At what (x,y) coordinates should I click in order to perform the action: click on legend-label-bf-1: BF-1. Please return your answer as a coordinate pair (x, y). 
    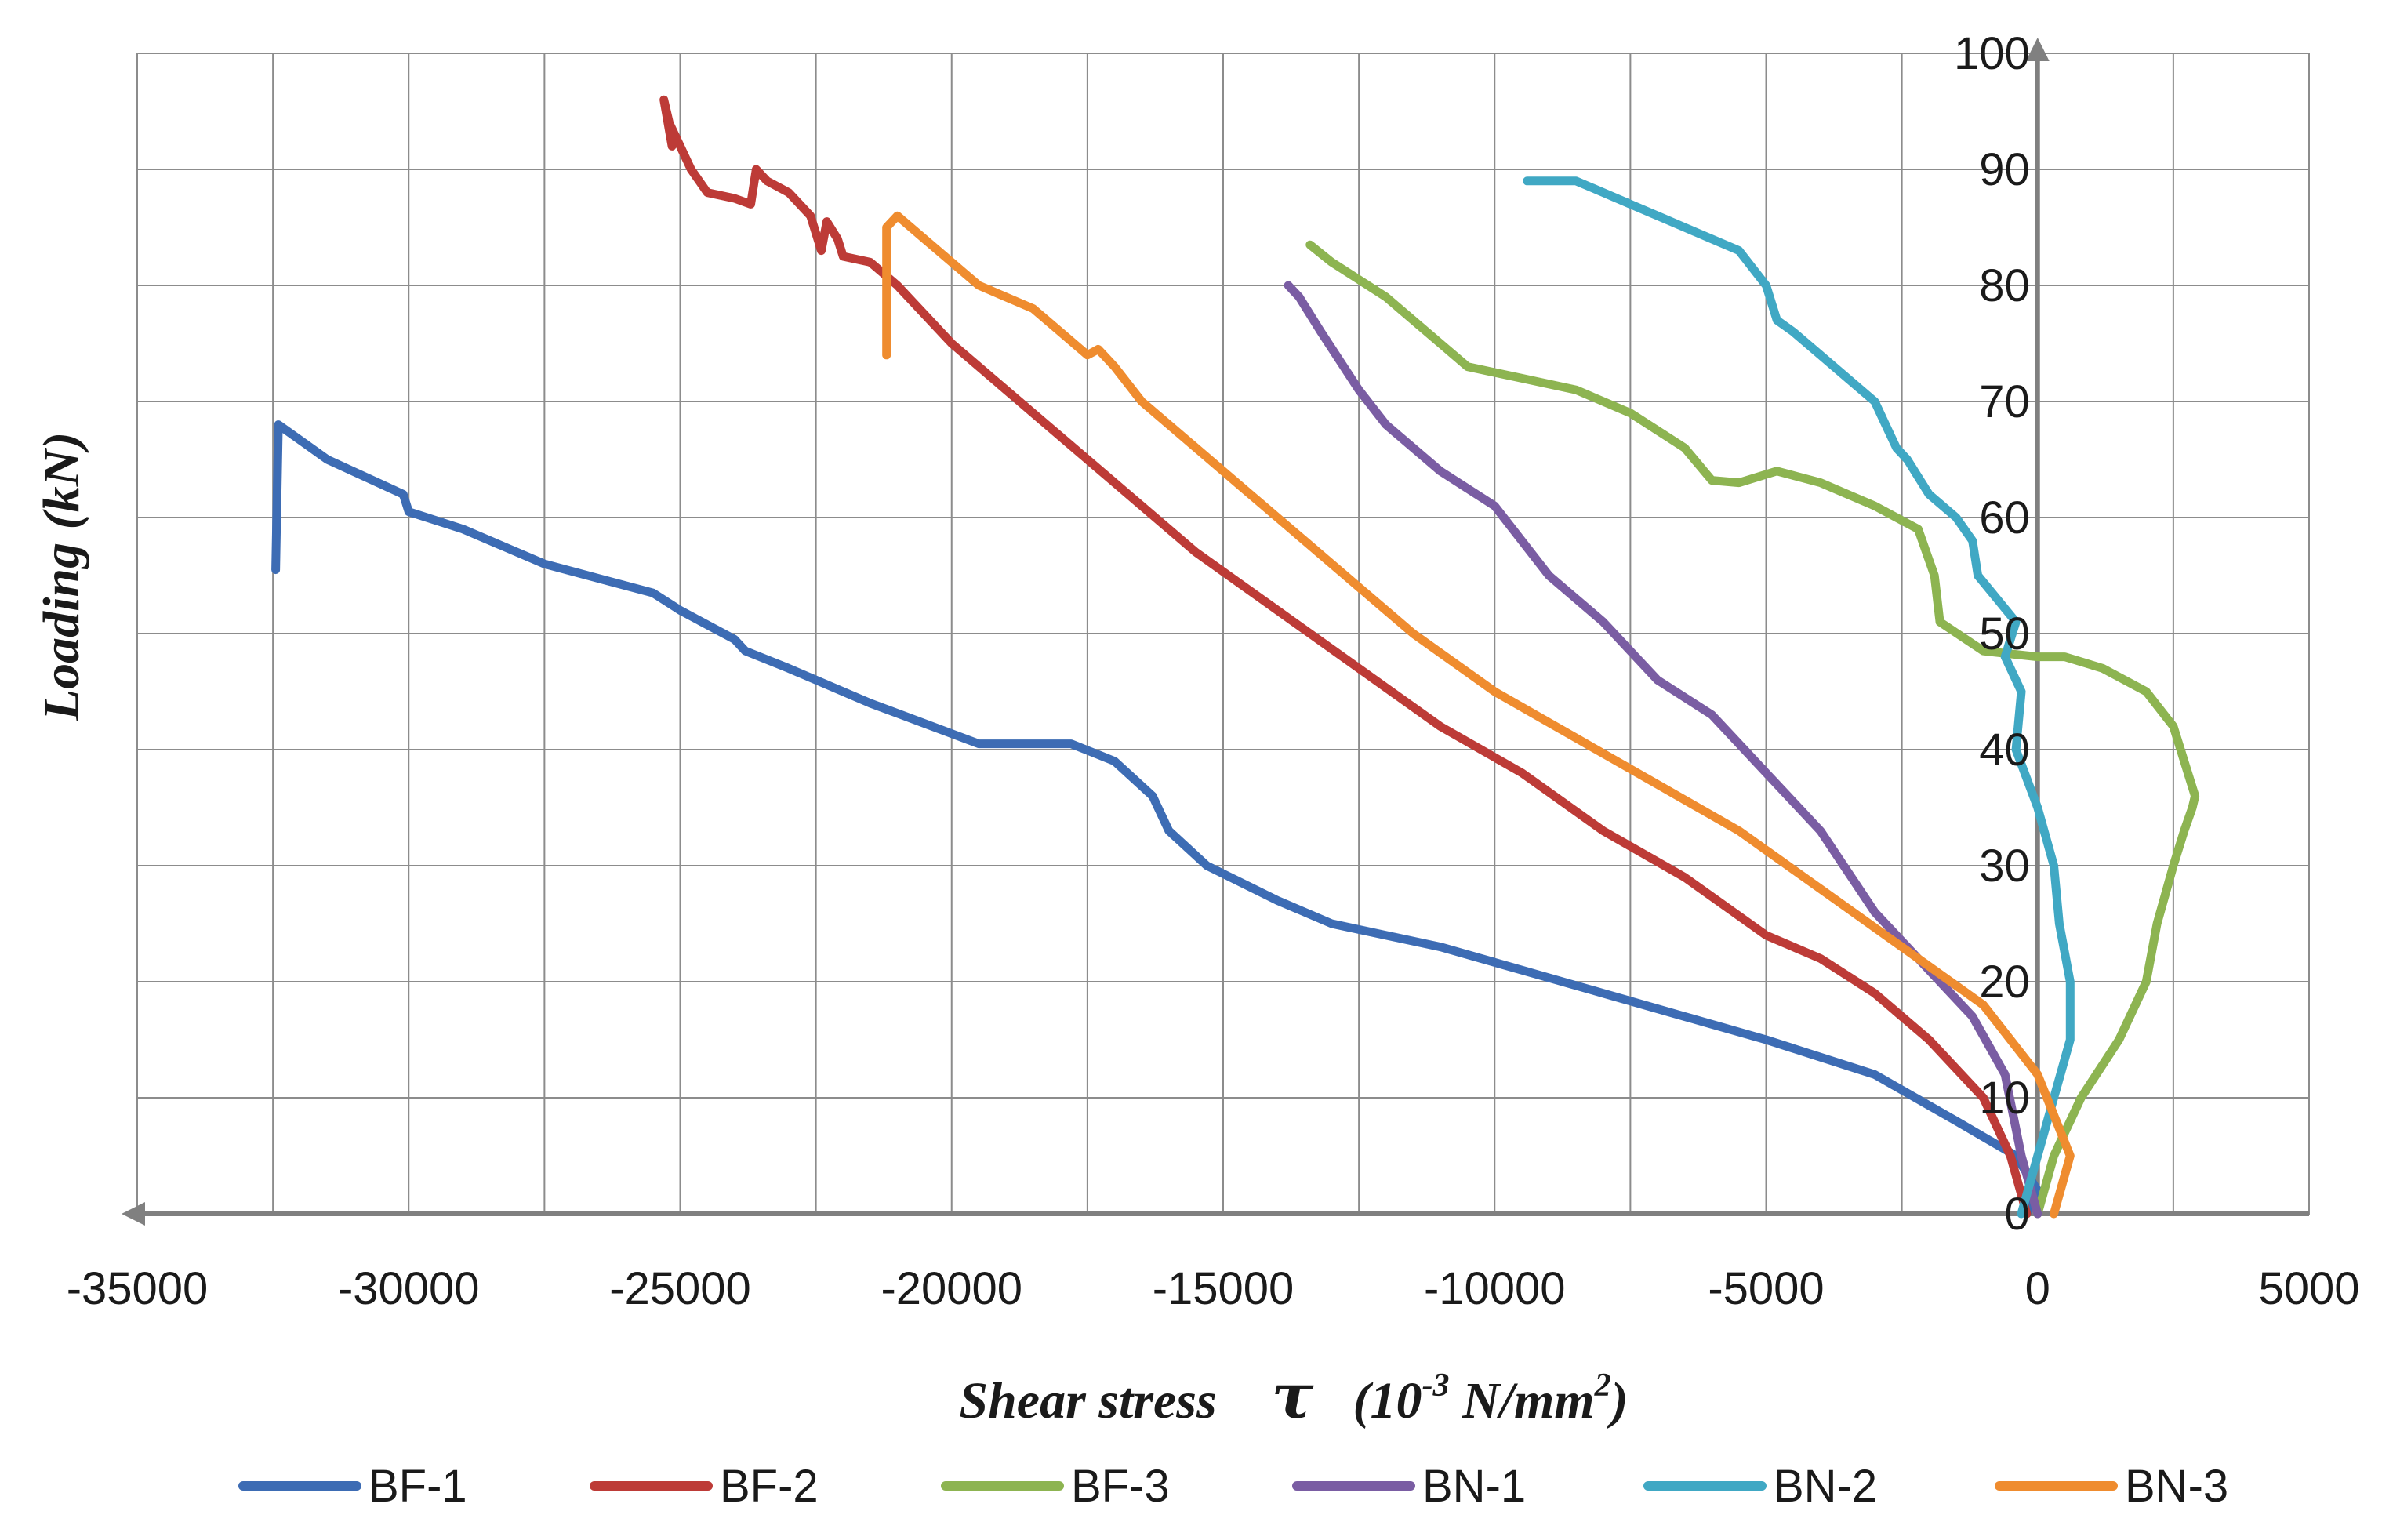
    Looking at the image, I should click on (418, 1486).